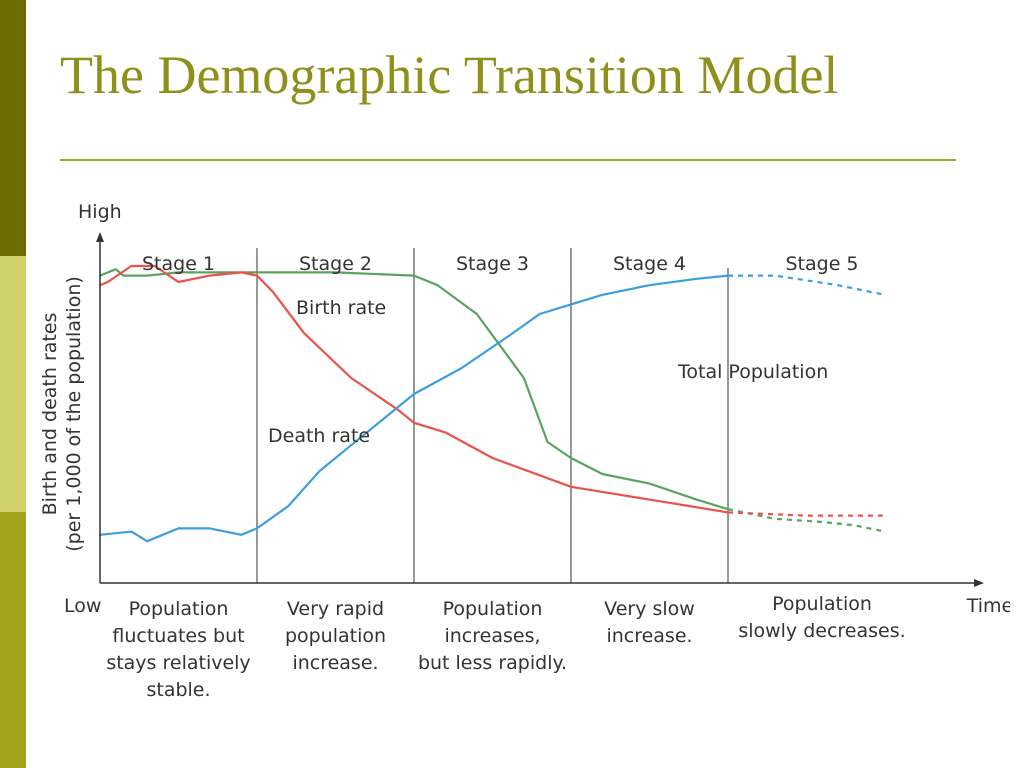 The width and height of the screenshot is (1024, 768). I want to click on x-axis-arrow-icon, so click(979, 583).